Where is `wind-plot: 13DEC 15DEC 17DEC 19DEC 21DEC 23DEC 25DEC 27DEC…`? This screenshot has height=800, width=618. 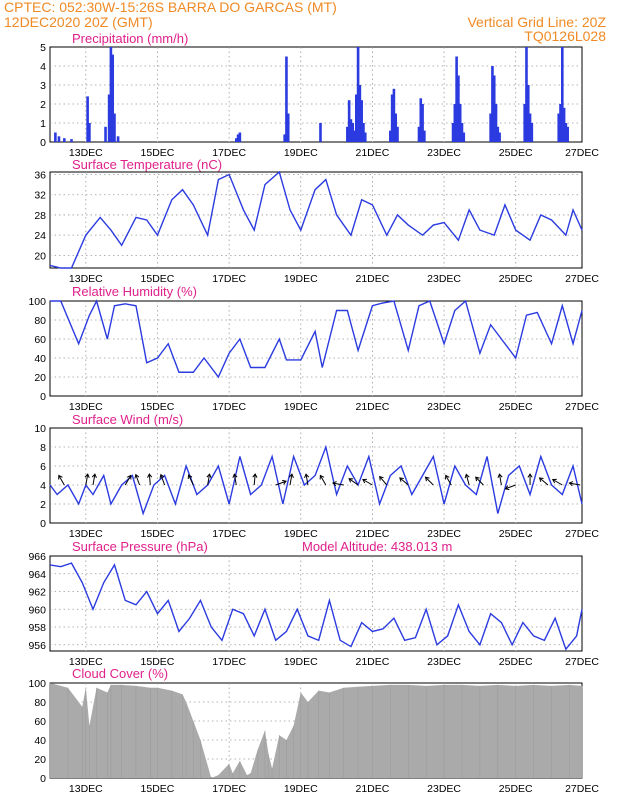
wind-plot: 13DEC 15DEC 17DEC 19DEC 21DEC 23DEC 25DEC 27DEC… is located at coordinates (316, 481).